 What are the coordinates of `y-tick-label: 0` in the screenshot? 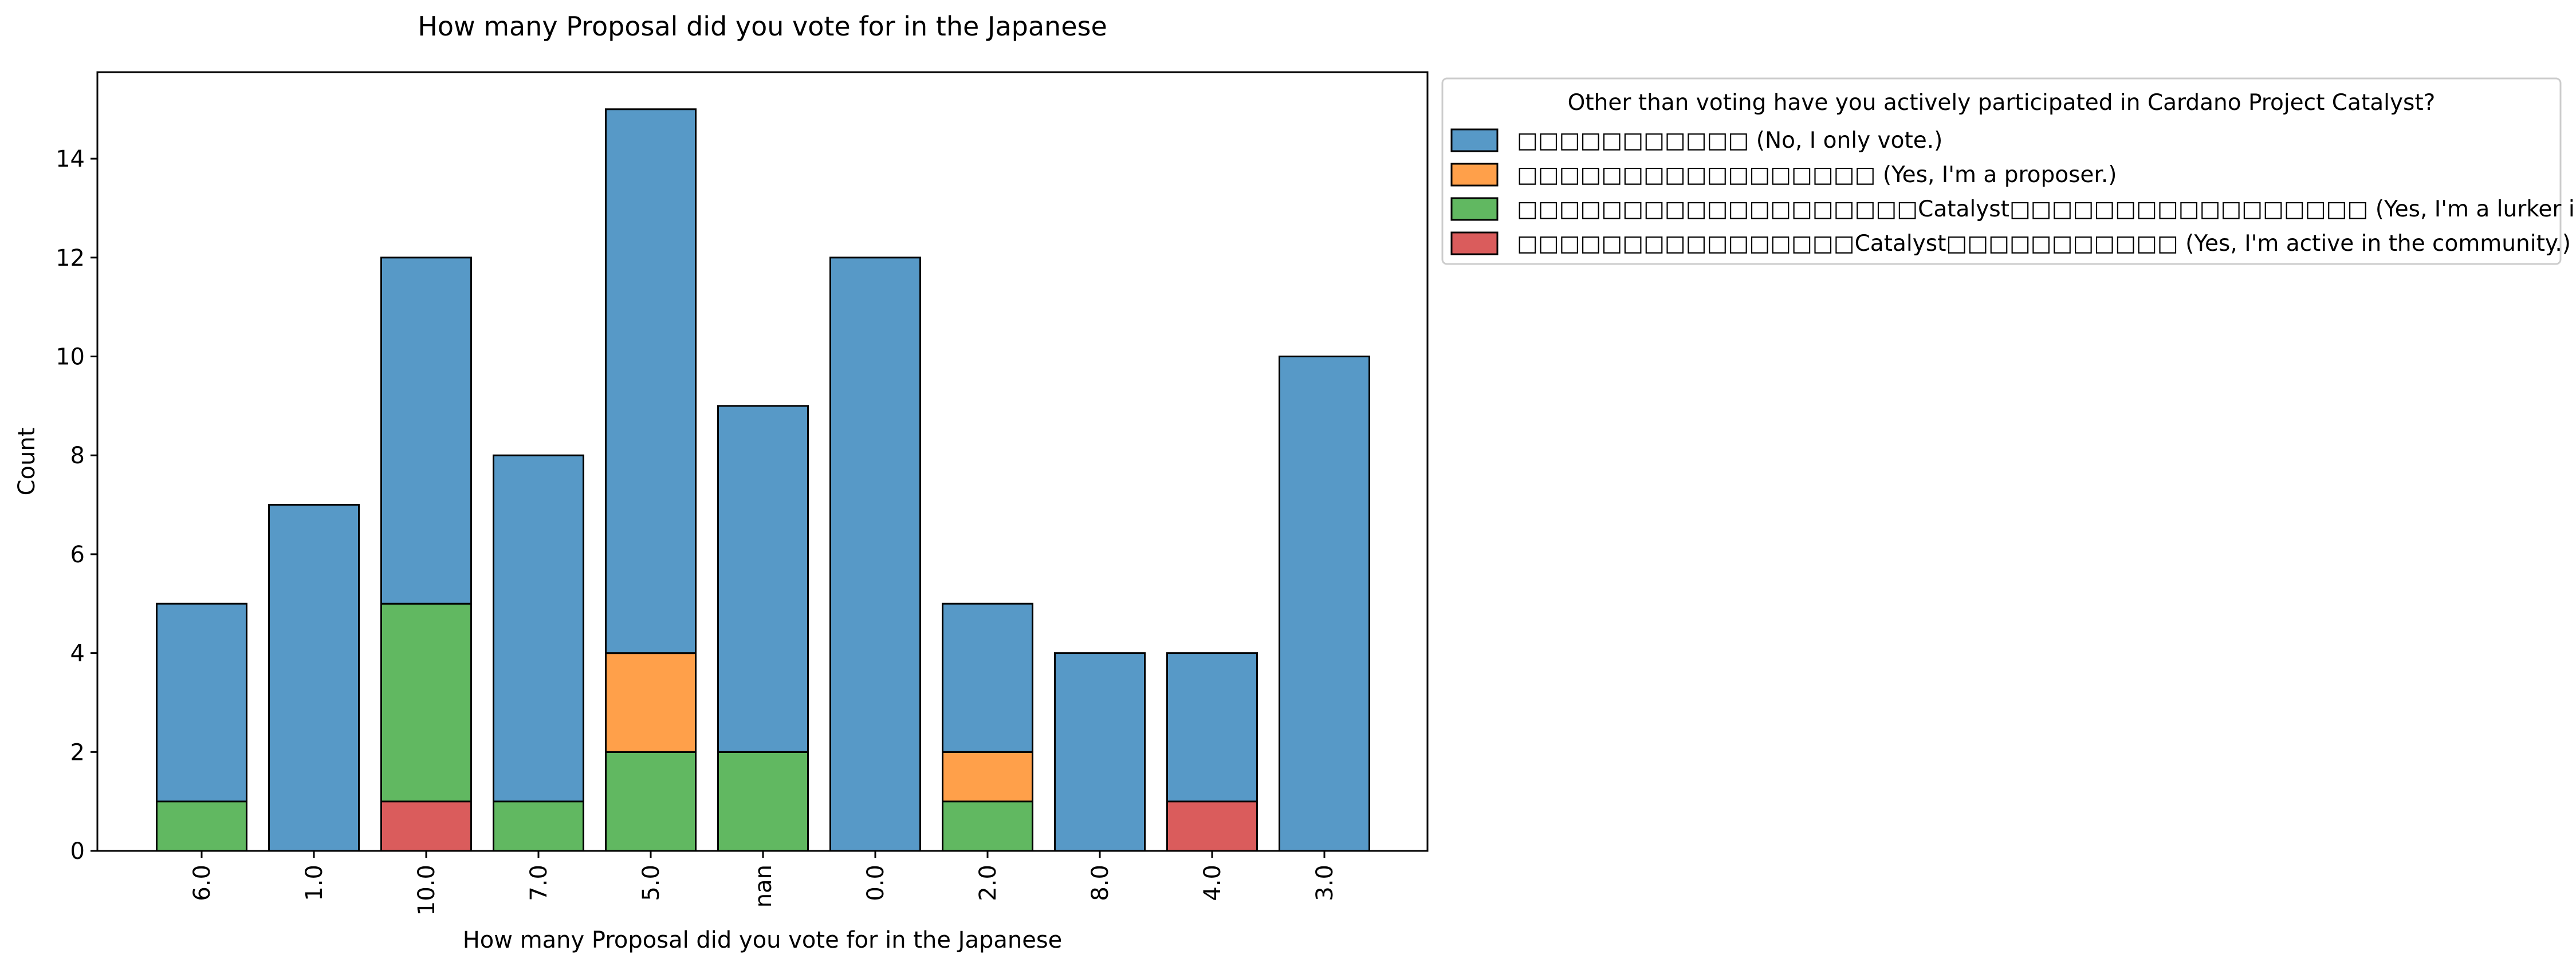 It's located at (77, 851).